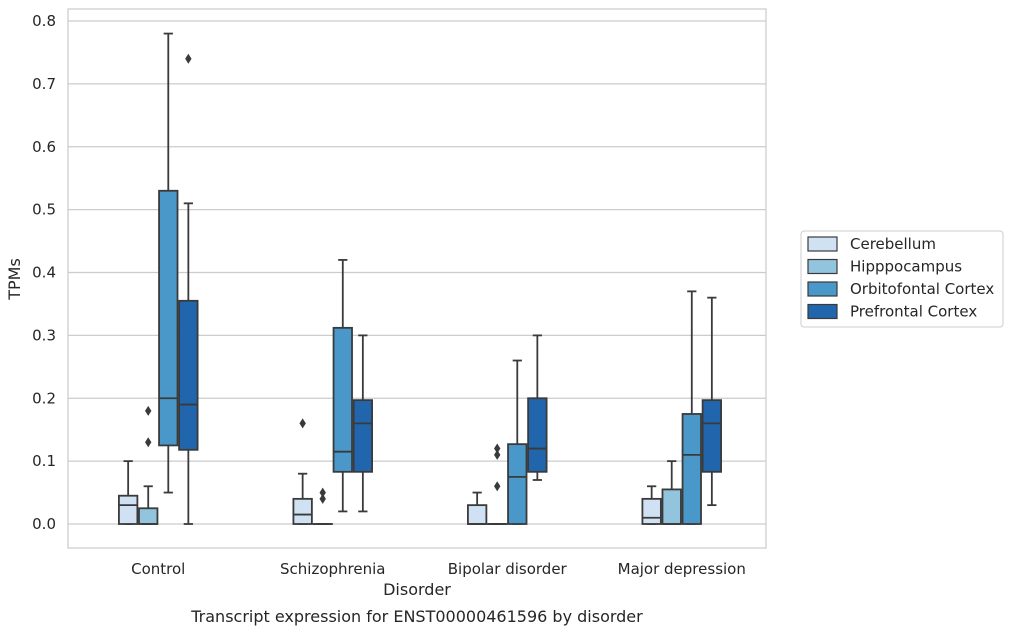 This screenshot has height=634, width=1014. Describe the element at coordinates (44, 335) in the screenshot. I see `y-tick-label: 0.3` at that location.